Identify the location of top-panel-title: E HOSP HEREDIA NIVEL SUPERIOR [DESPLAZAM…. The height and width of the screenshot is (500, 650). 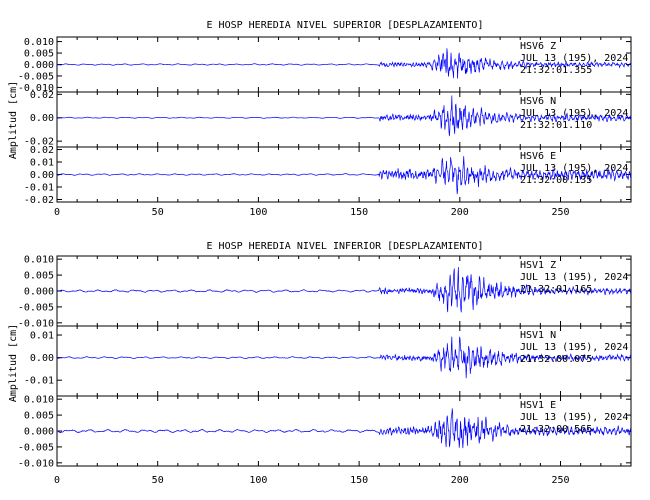
(345, 25).